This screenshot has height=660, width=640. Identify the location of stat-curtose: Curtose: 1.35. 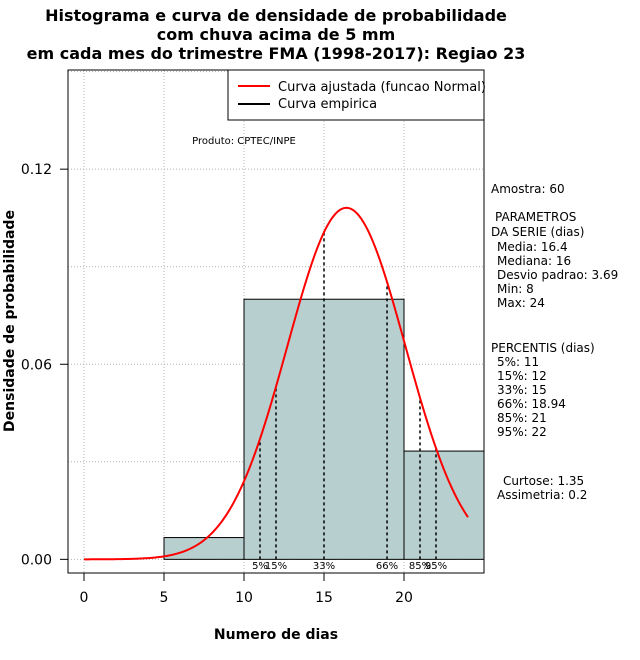
(543, 481).